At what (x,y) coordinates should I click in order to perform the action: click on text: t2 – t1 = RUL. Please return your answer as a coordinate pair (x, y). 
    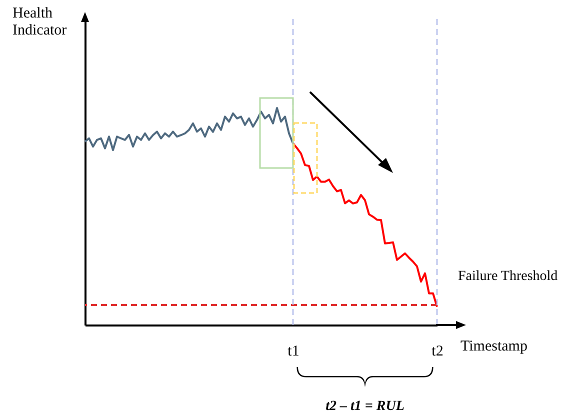
    Looking at the image, I should click on (365, 406).